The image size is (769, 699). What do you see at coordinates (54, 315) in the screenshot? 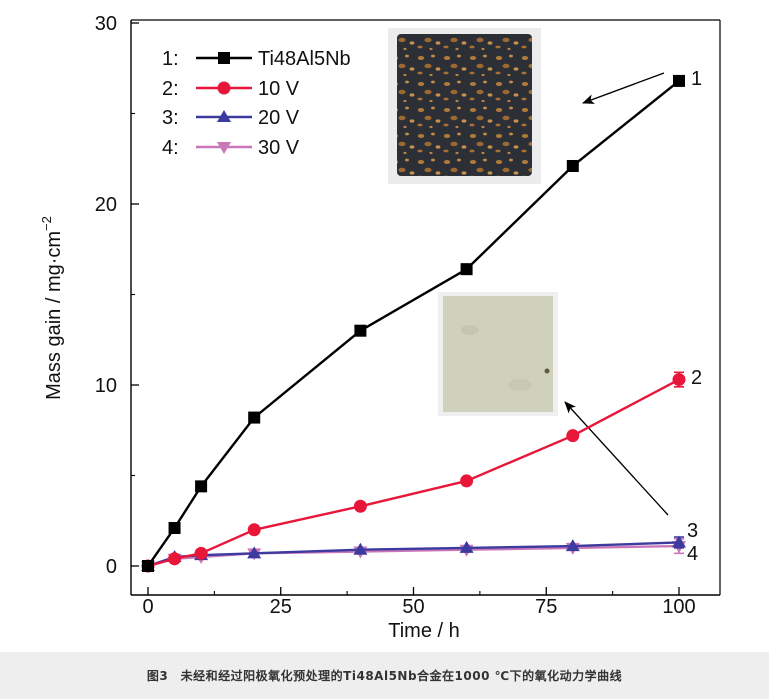
I see `y-axis-title-main: Mass gain / mg·cm` at bounding box center [54, 315].